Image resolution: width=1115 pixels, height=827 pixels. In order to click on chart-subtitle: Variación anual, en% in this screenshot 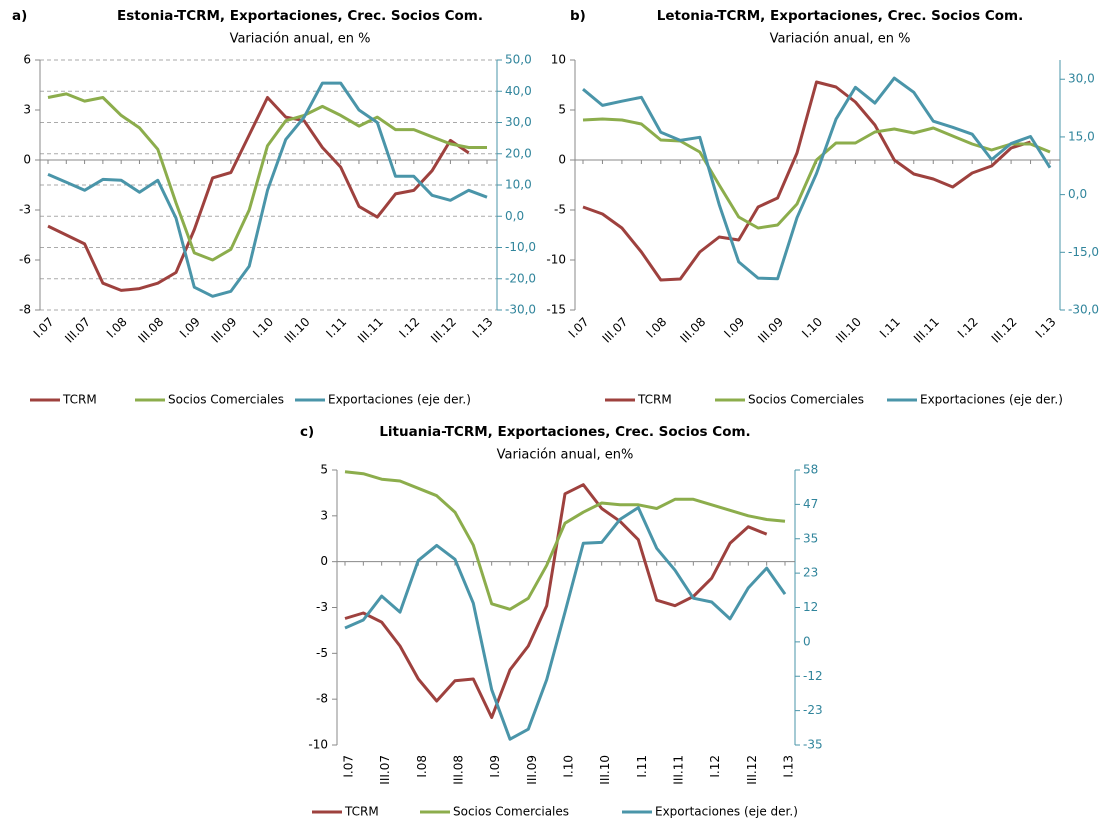, I will do `click(565, 455)`.